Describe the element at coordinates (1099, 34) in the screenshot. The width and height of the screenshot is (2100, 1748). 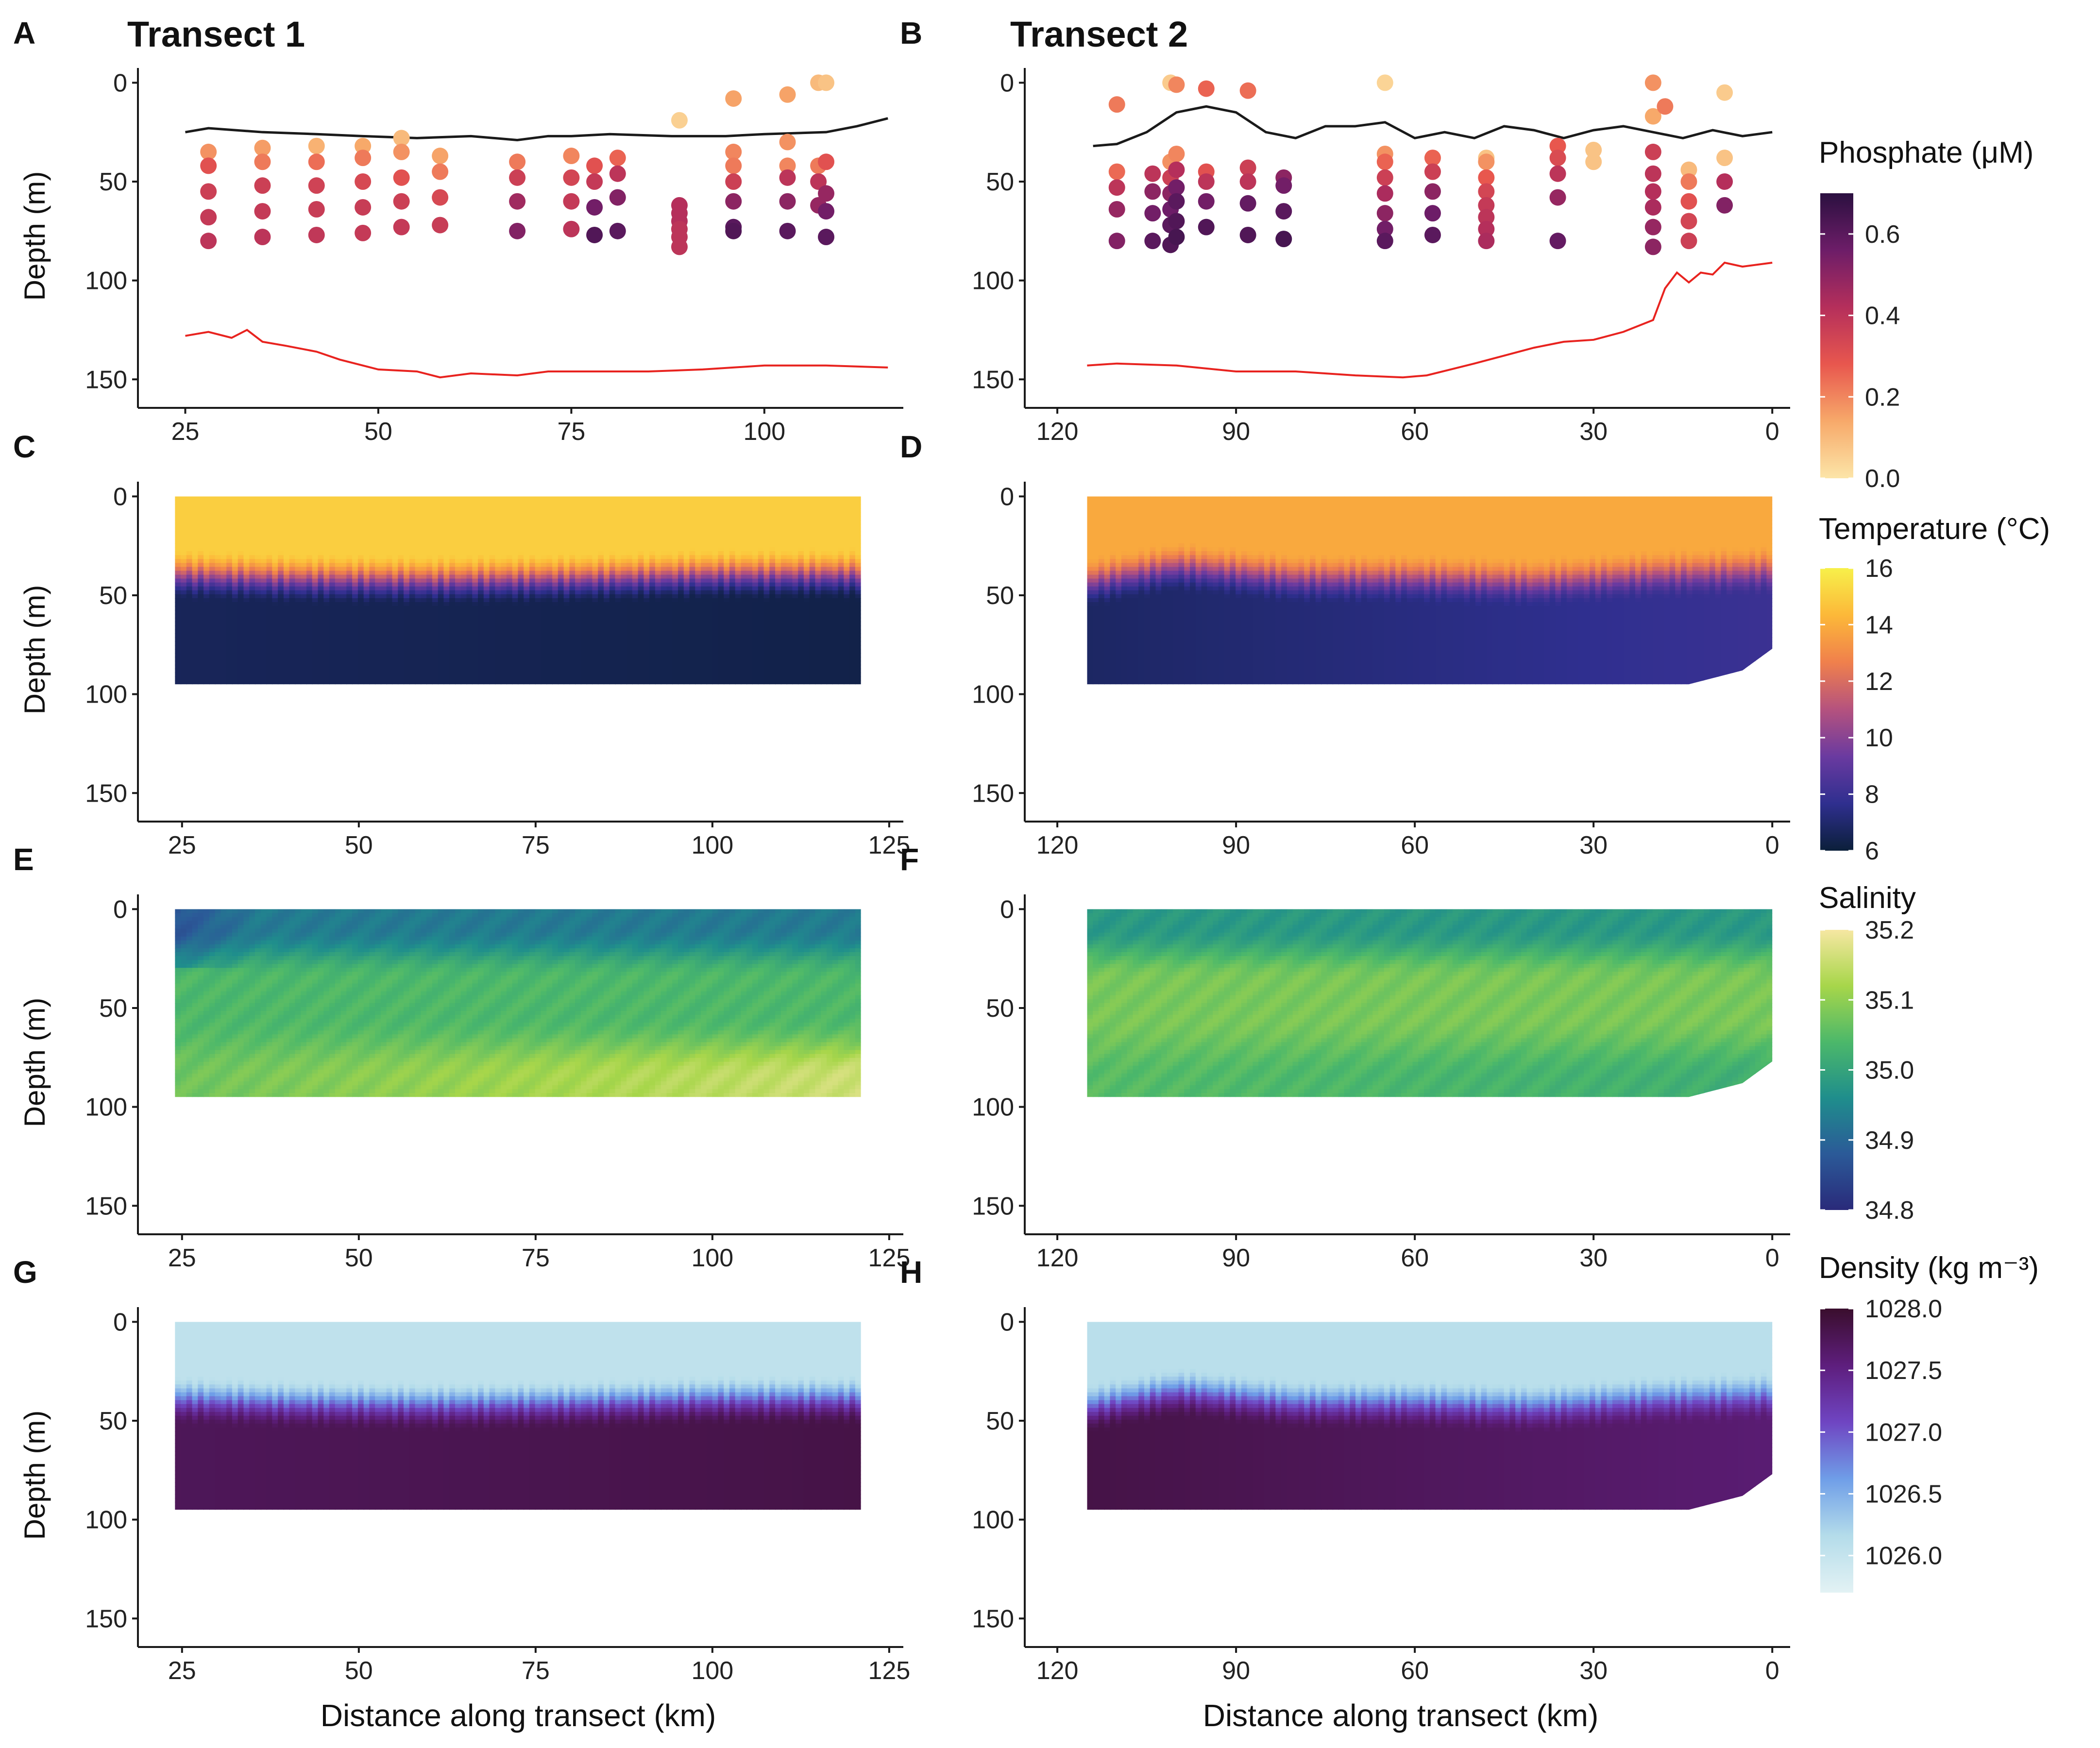
I see `column-title-transect-2: Transect 2` at that location.